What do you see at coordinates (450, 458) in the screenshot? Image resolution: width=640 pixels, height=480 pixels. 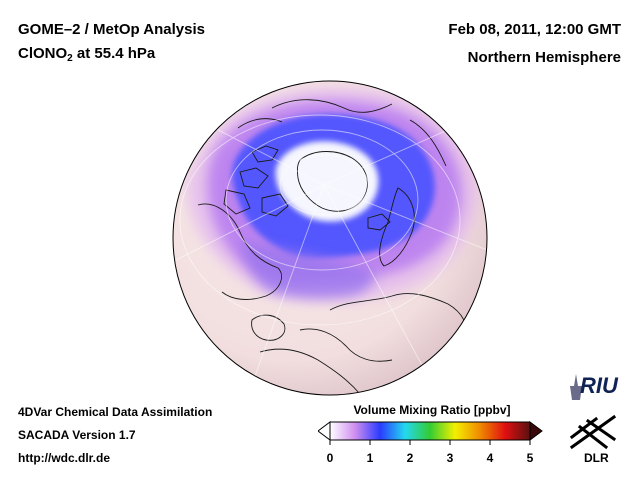 I see `colorbar-tick-label: 3` at bounding box center [450, 458].